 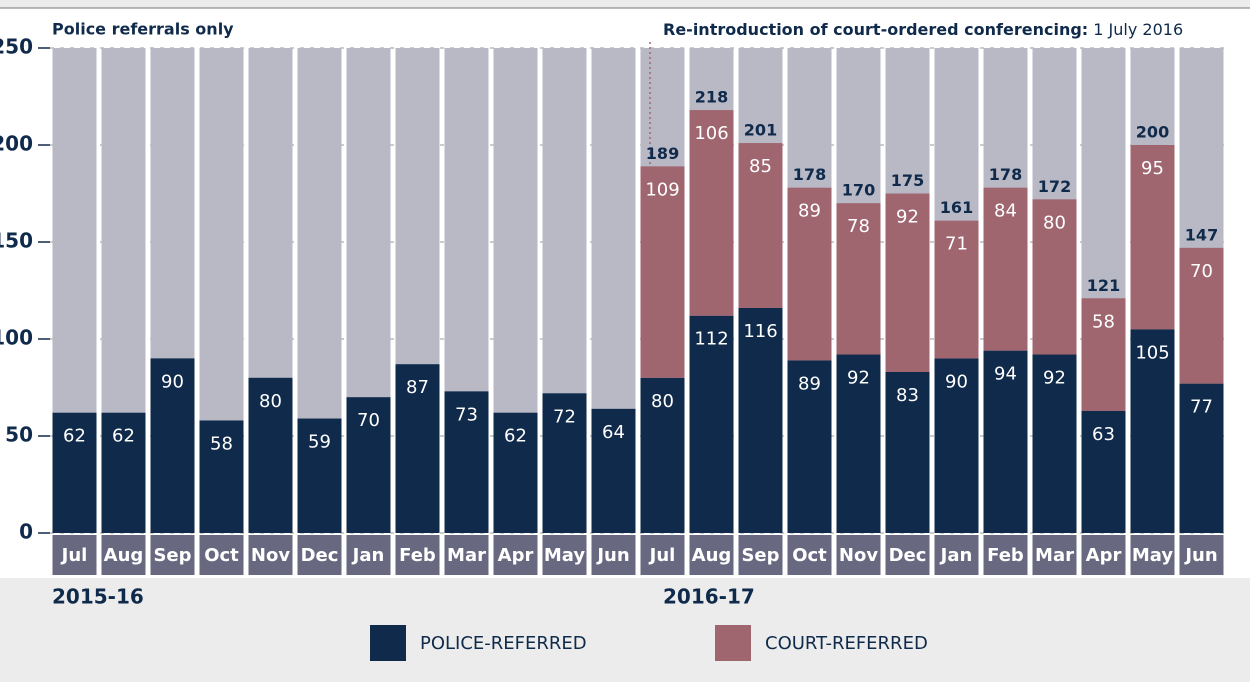 What do you see at coordinates (466, 414) in the screenshot?
I see `value-label: 73` at bounding box center [466, 414].